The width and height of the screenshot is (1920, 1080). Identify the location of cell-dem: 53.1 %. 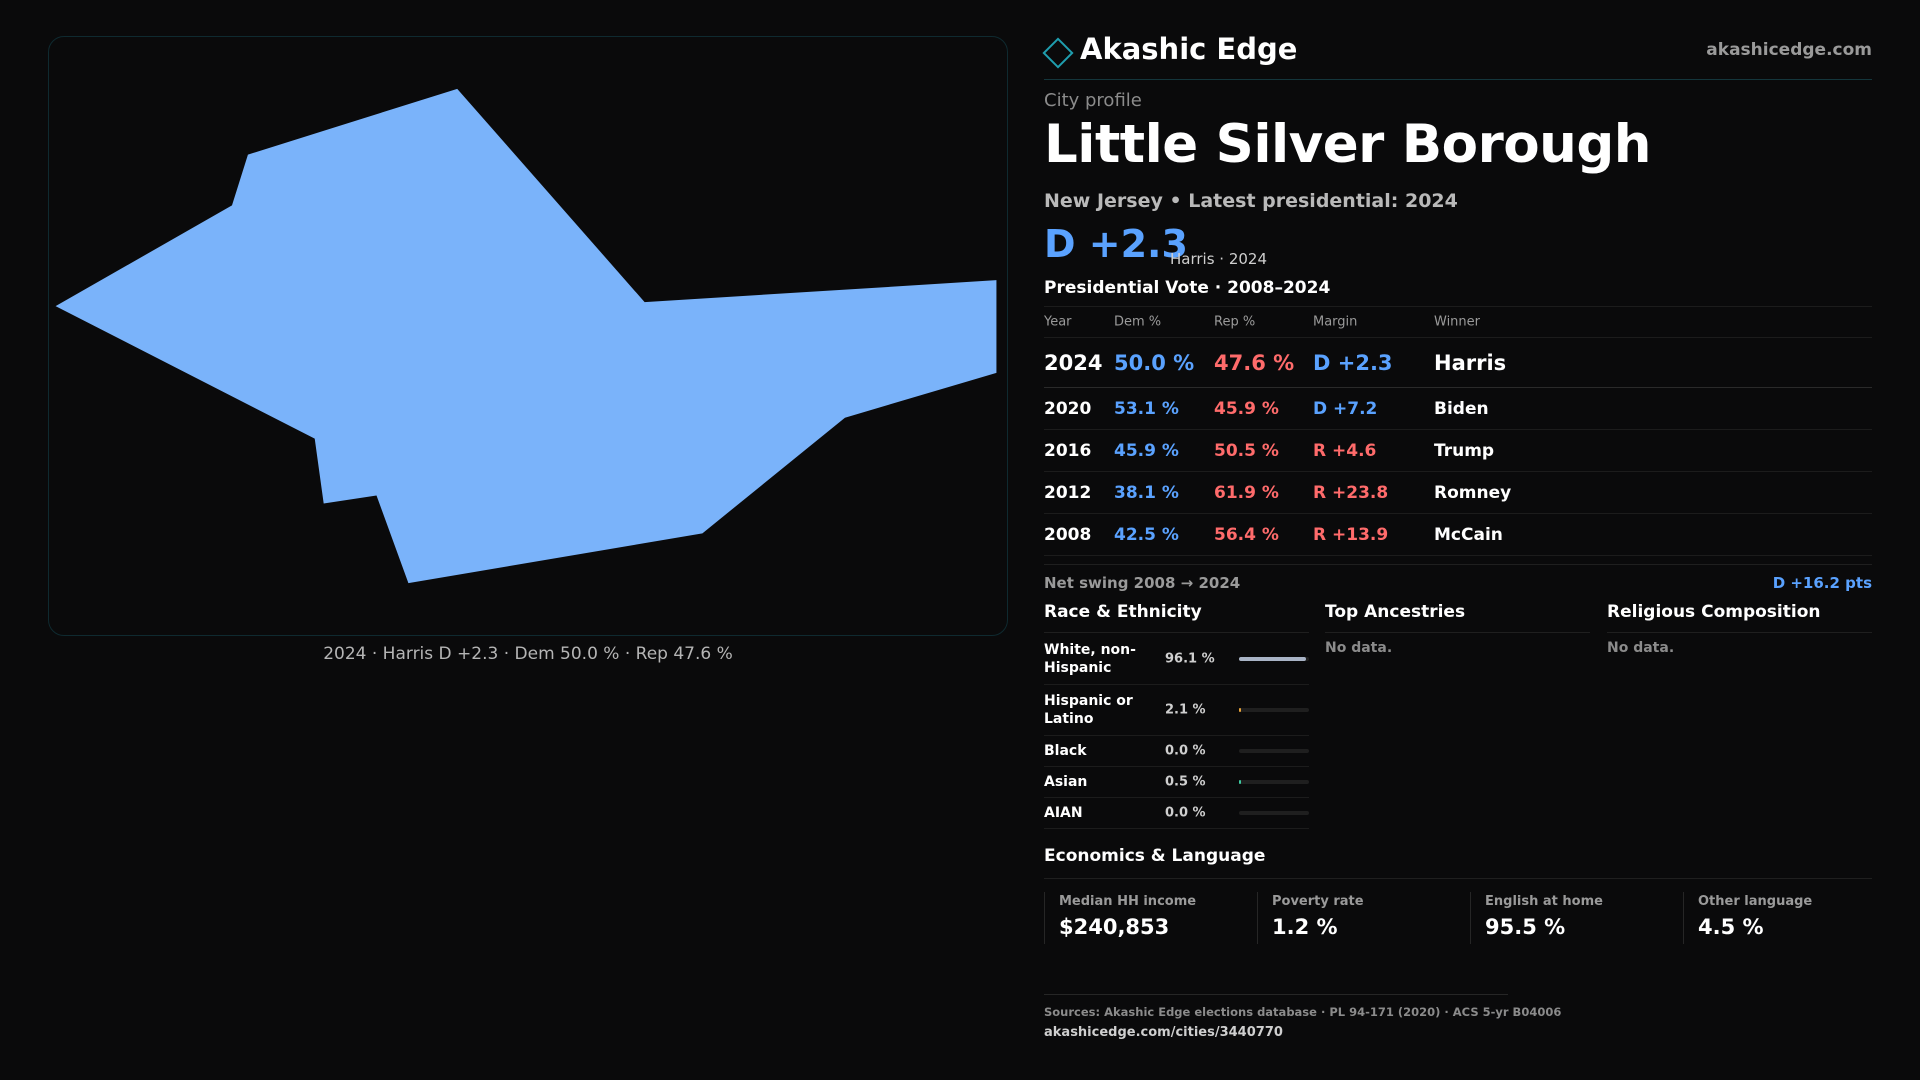
(1146, 408).